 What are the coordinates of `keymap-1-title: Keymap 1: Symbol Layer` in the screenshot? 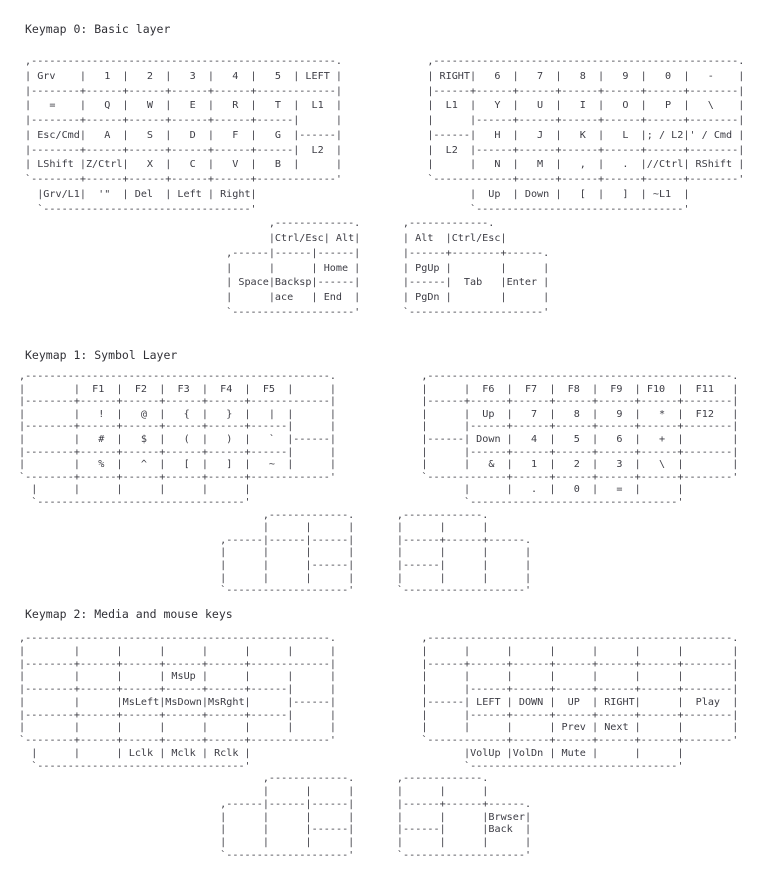 It's located at (101, 355).